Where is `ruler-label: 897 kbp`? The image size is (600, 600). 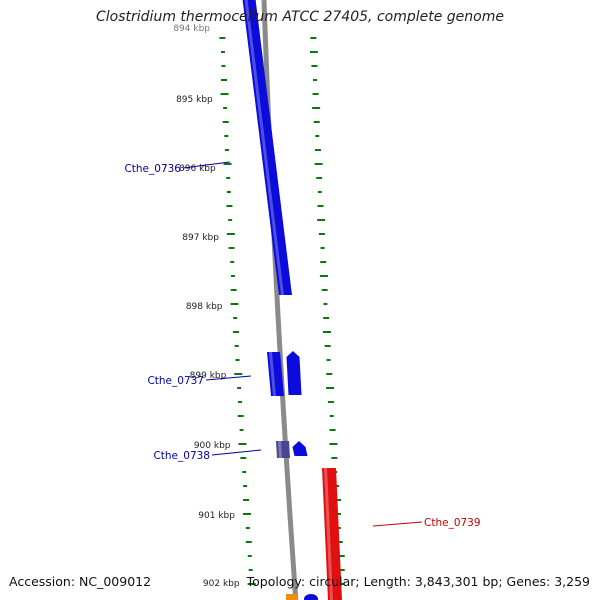
ruler-label: 897 kbp is located at coordinates (200, 238).